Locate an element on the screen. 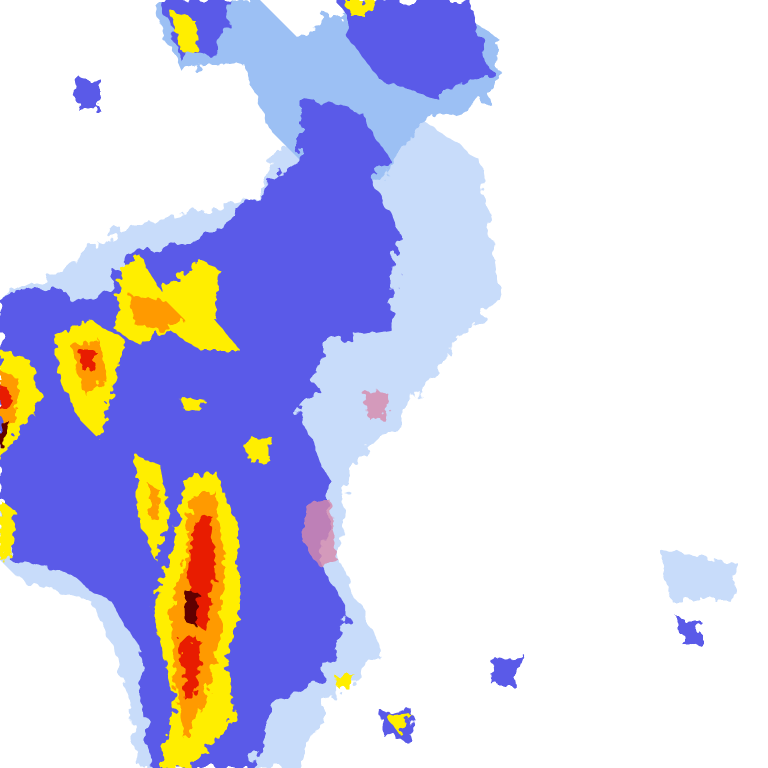 The image size is (768, 768). very-light-precip-region is located at coordinates (700, 575).